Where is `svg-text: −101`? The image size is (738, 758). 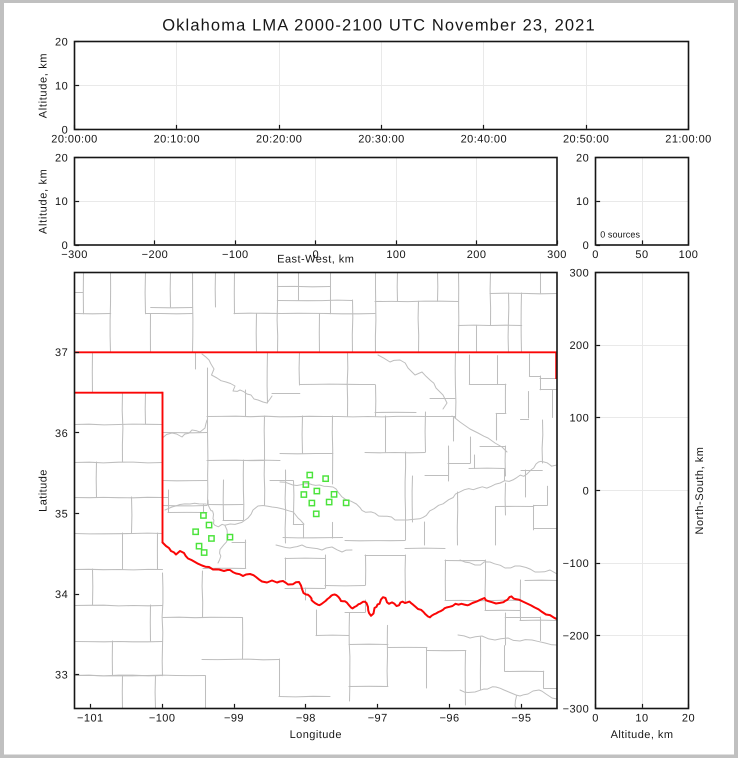 svg-text: −101 is located at coordinates (90, 718).